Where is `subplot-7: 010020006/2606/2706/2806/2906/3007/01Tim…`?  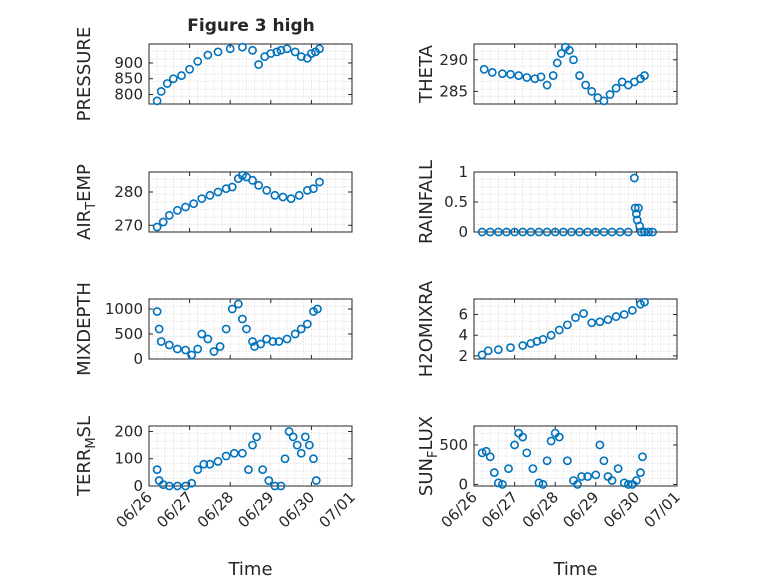
subplot-7: 010020006/2606/2706/2806/2906/3007/01Tim… is located at coordinates (236, 501).